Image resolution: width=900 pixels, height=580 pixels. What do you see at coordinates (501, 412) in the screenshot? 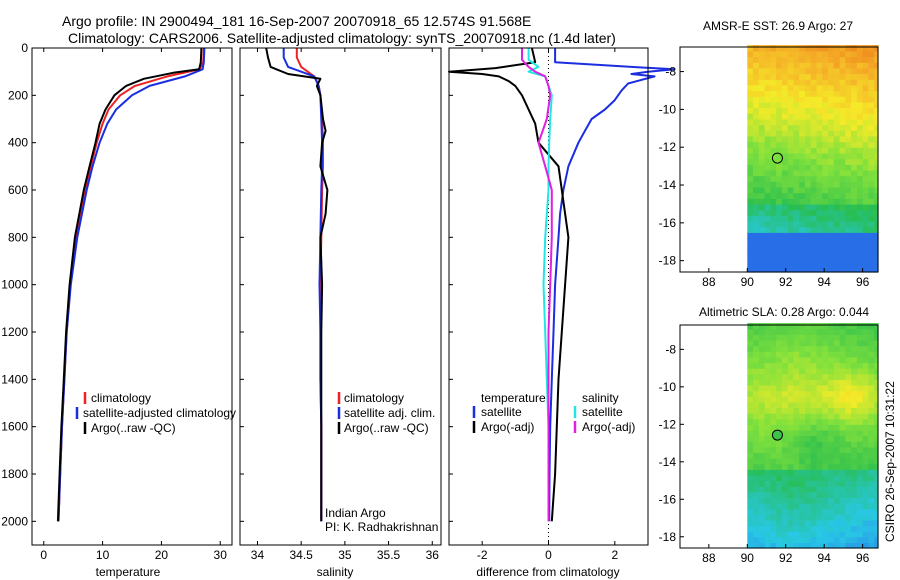
I see `legend-label-temp-satellite: satellite` at bounding box center [501, 412].